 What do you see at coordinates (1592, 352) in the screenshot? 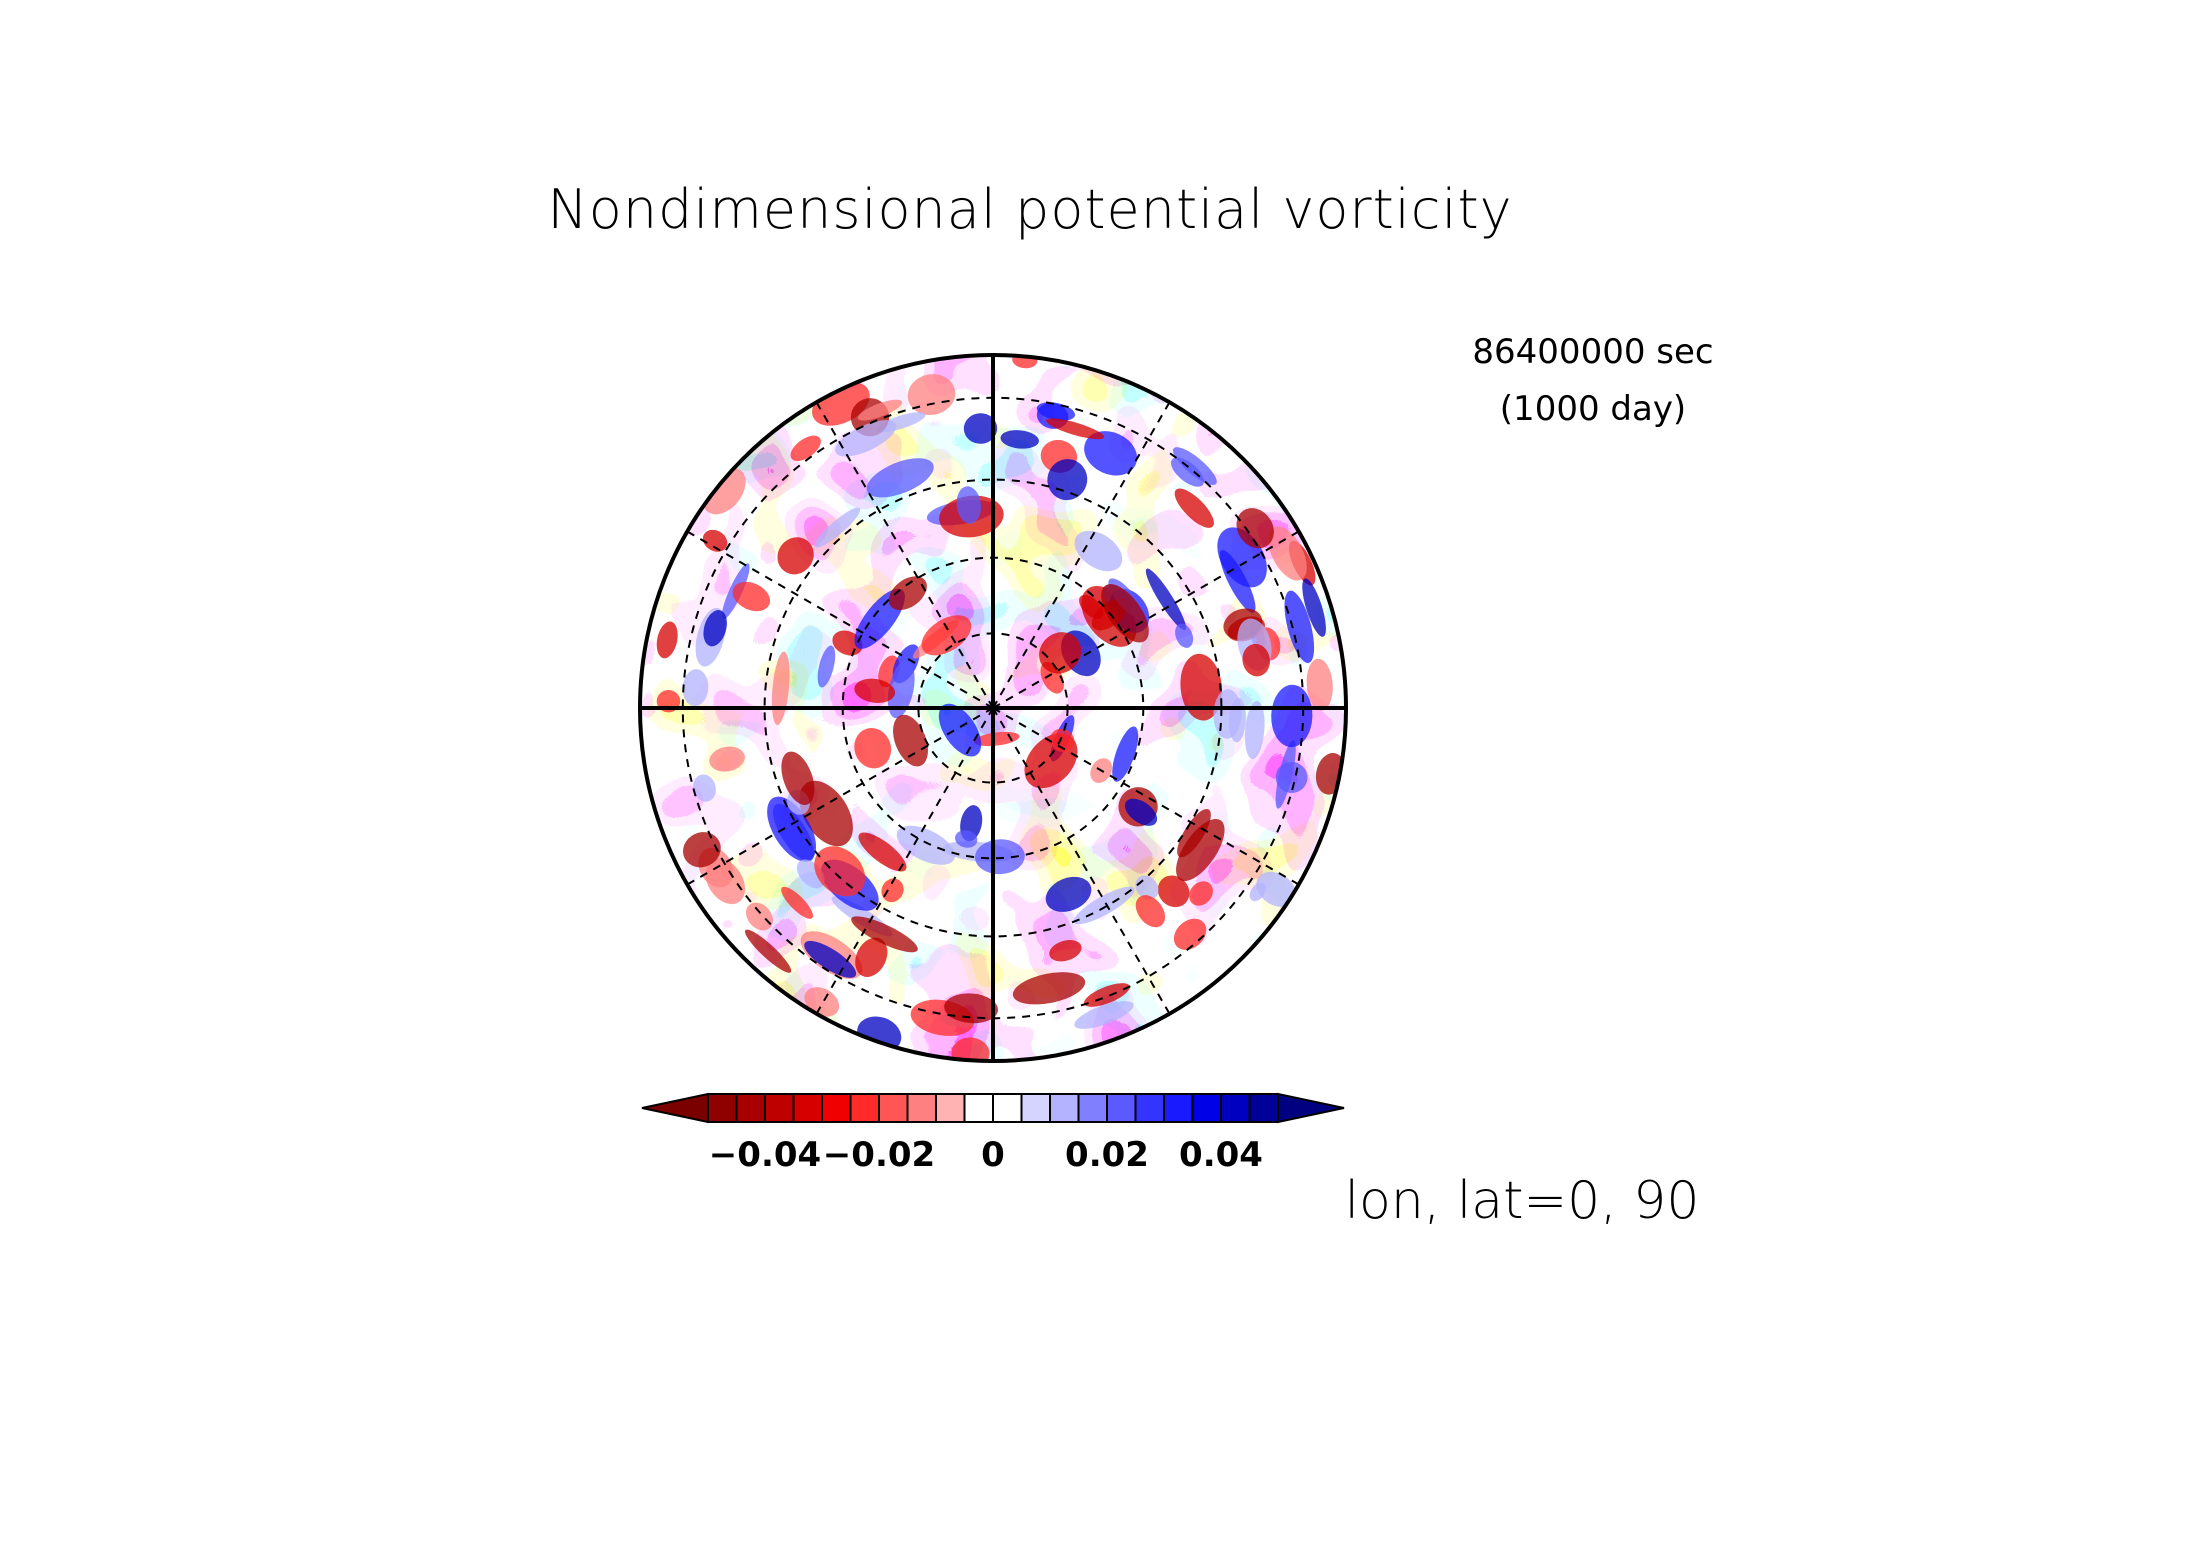
I see `time-seconds-label: 86400000 sec` at bounding box center [1592, 352].